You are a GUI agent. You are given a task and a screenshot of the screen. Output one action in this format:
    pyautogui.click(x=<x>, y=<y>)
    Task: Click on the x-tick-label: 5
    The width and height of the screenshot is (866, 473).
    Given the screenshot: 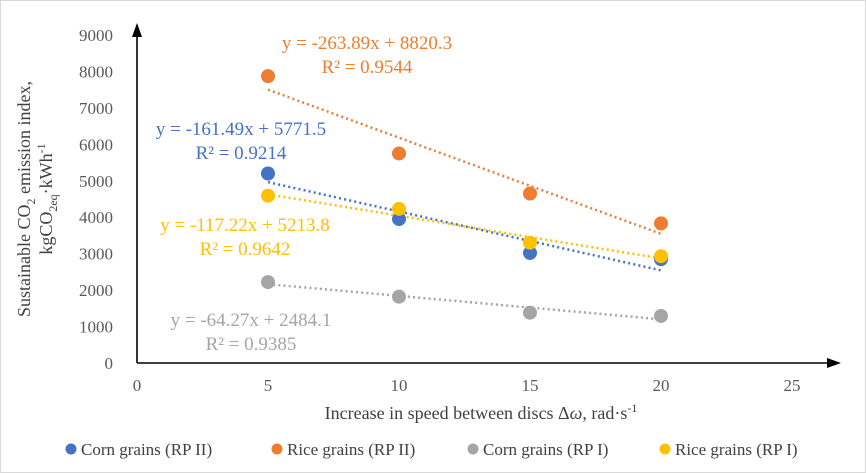 What is the action you would take?
    pyautogui.click(x=268, y=385)
    